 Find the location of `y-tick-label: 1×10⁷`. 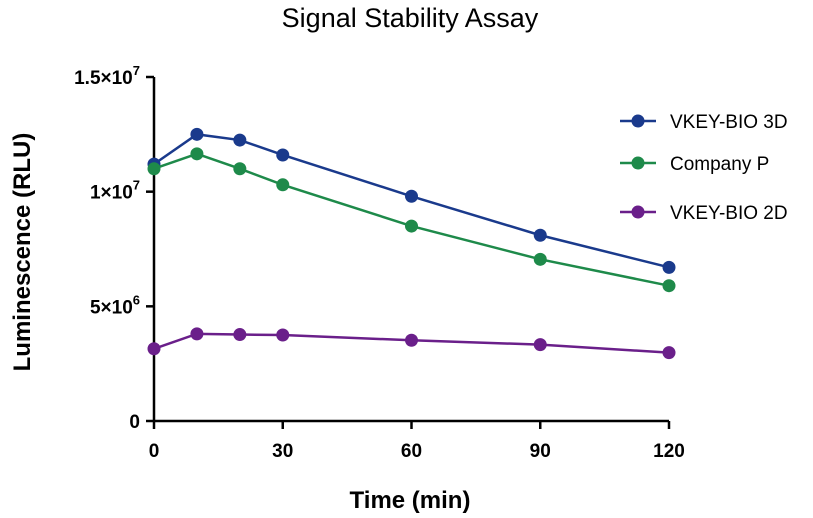

y-tick-label: 1×10⁷ is located at coordinates (115, 191).